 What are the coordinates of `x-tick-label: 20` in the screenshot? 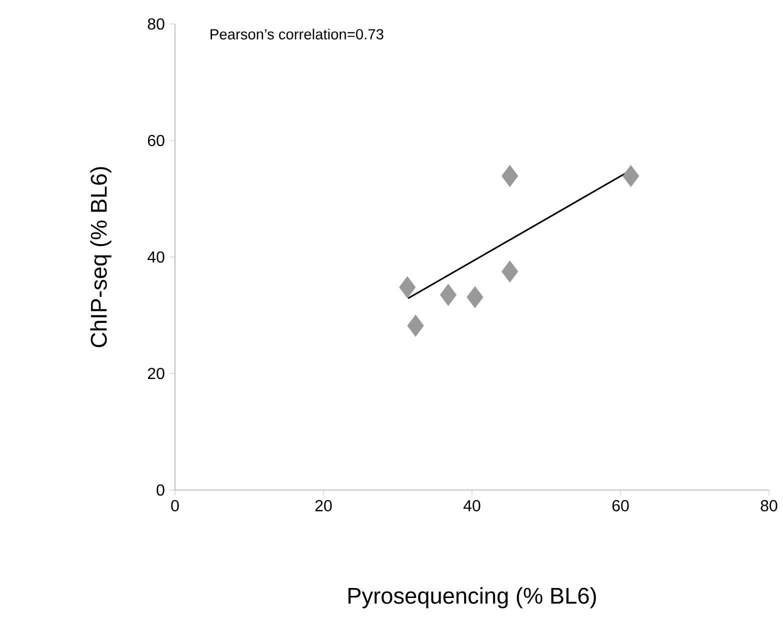 It's located at (323, 506).